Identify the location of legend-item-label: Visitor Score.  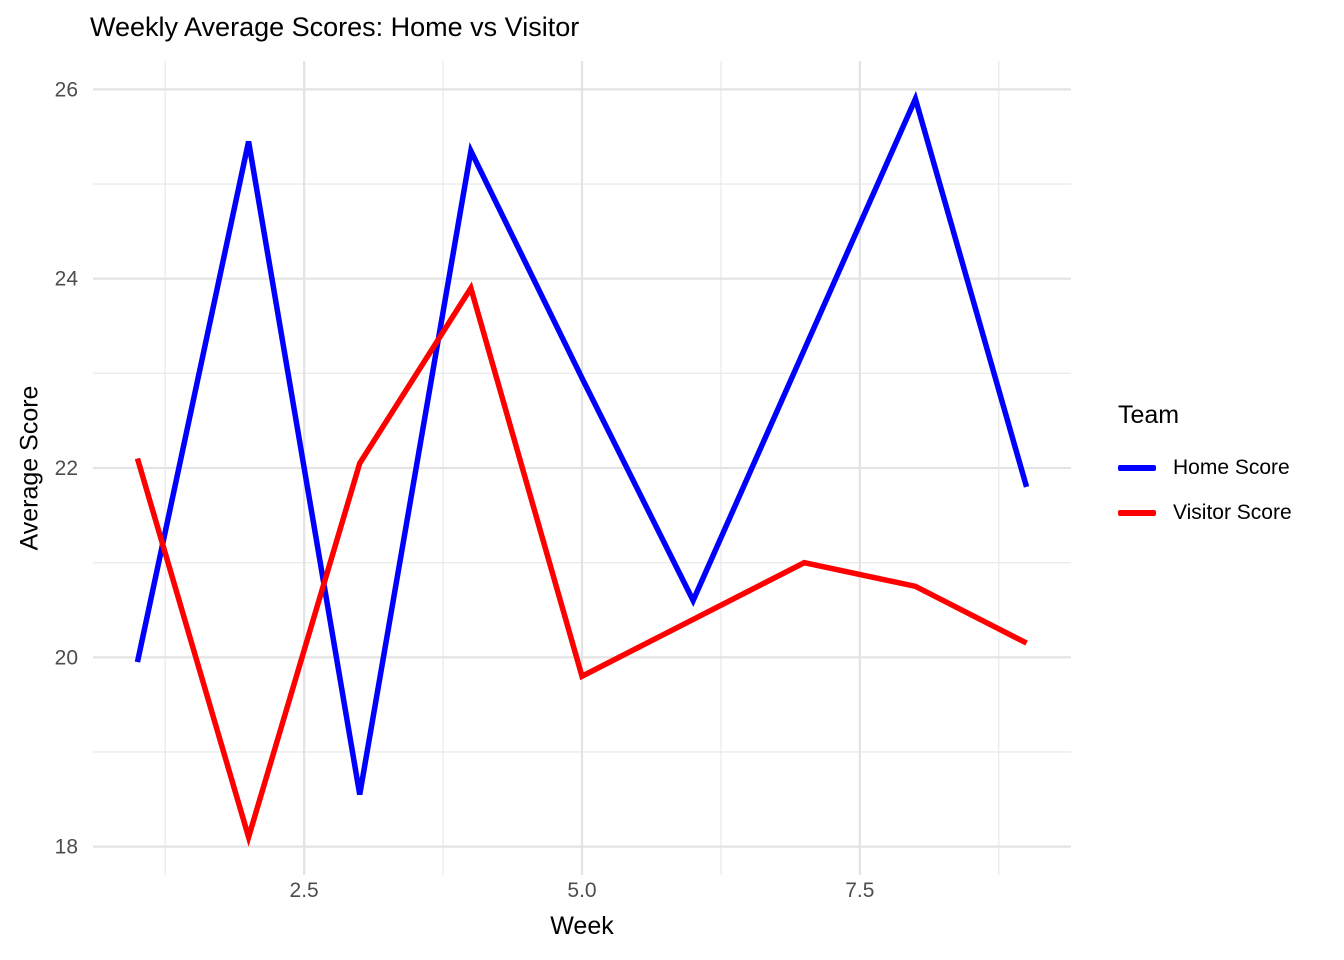
(1232, 512).